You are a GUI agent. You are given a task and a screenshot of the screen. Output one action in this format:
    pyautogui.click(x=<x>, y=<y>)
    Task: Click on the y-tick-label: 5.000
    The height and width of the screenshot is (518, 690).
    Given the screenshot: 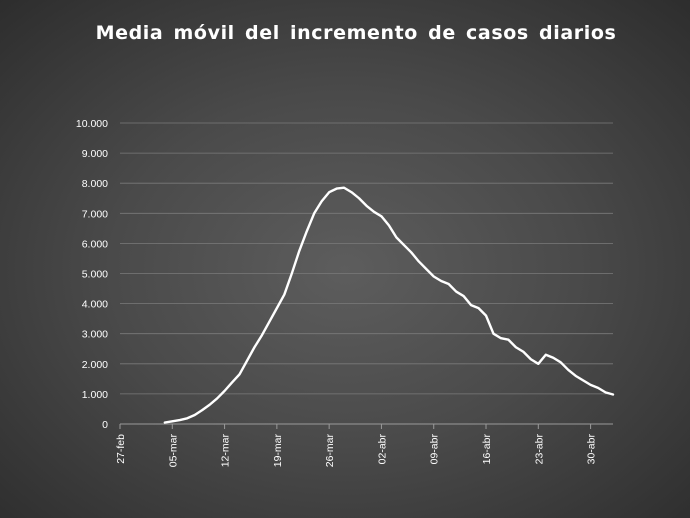 What is the action you would take?
    pyautogui.click(x=95, y=275)
    